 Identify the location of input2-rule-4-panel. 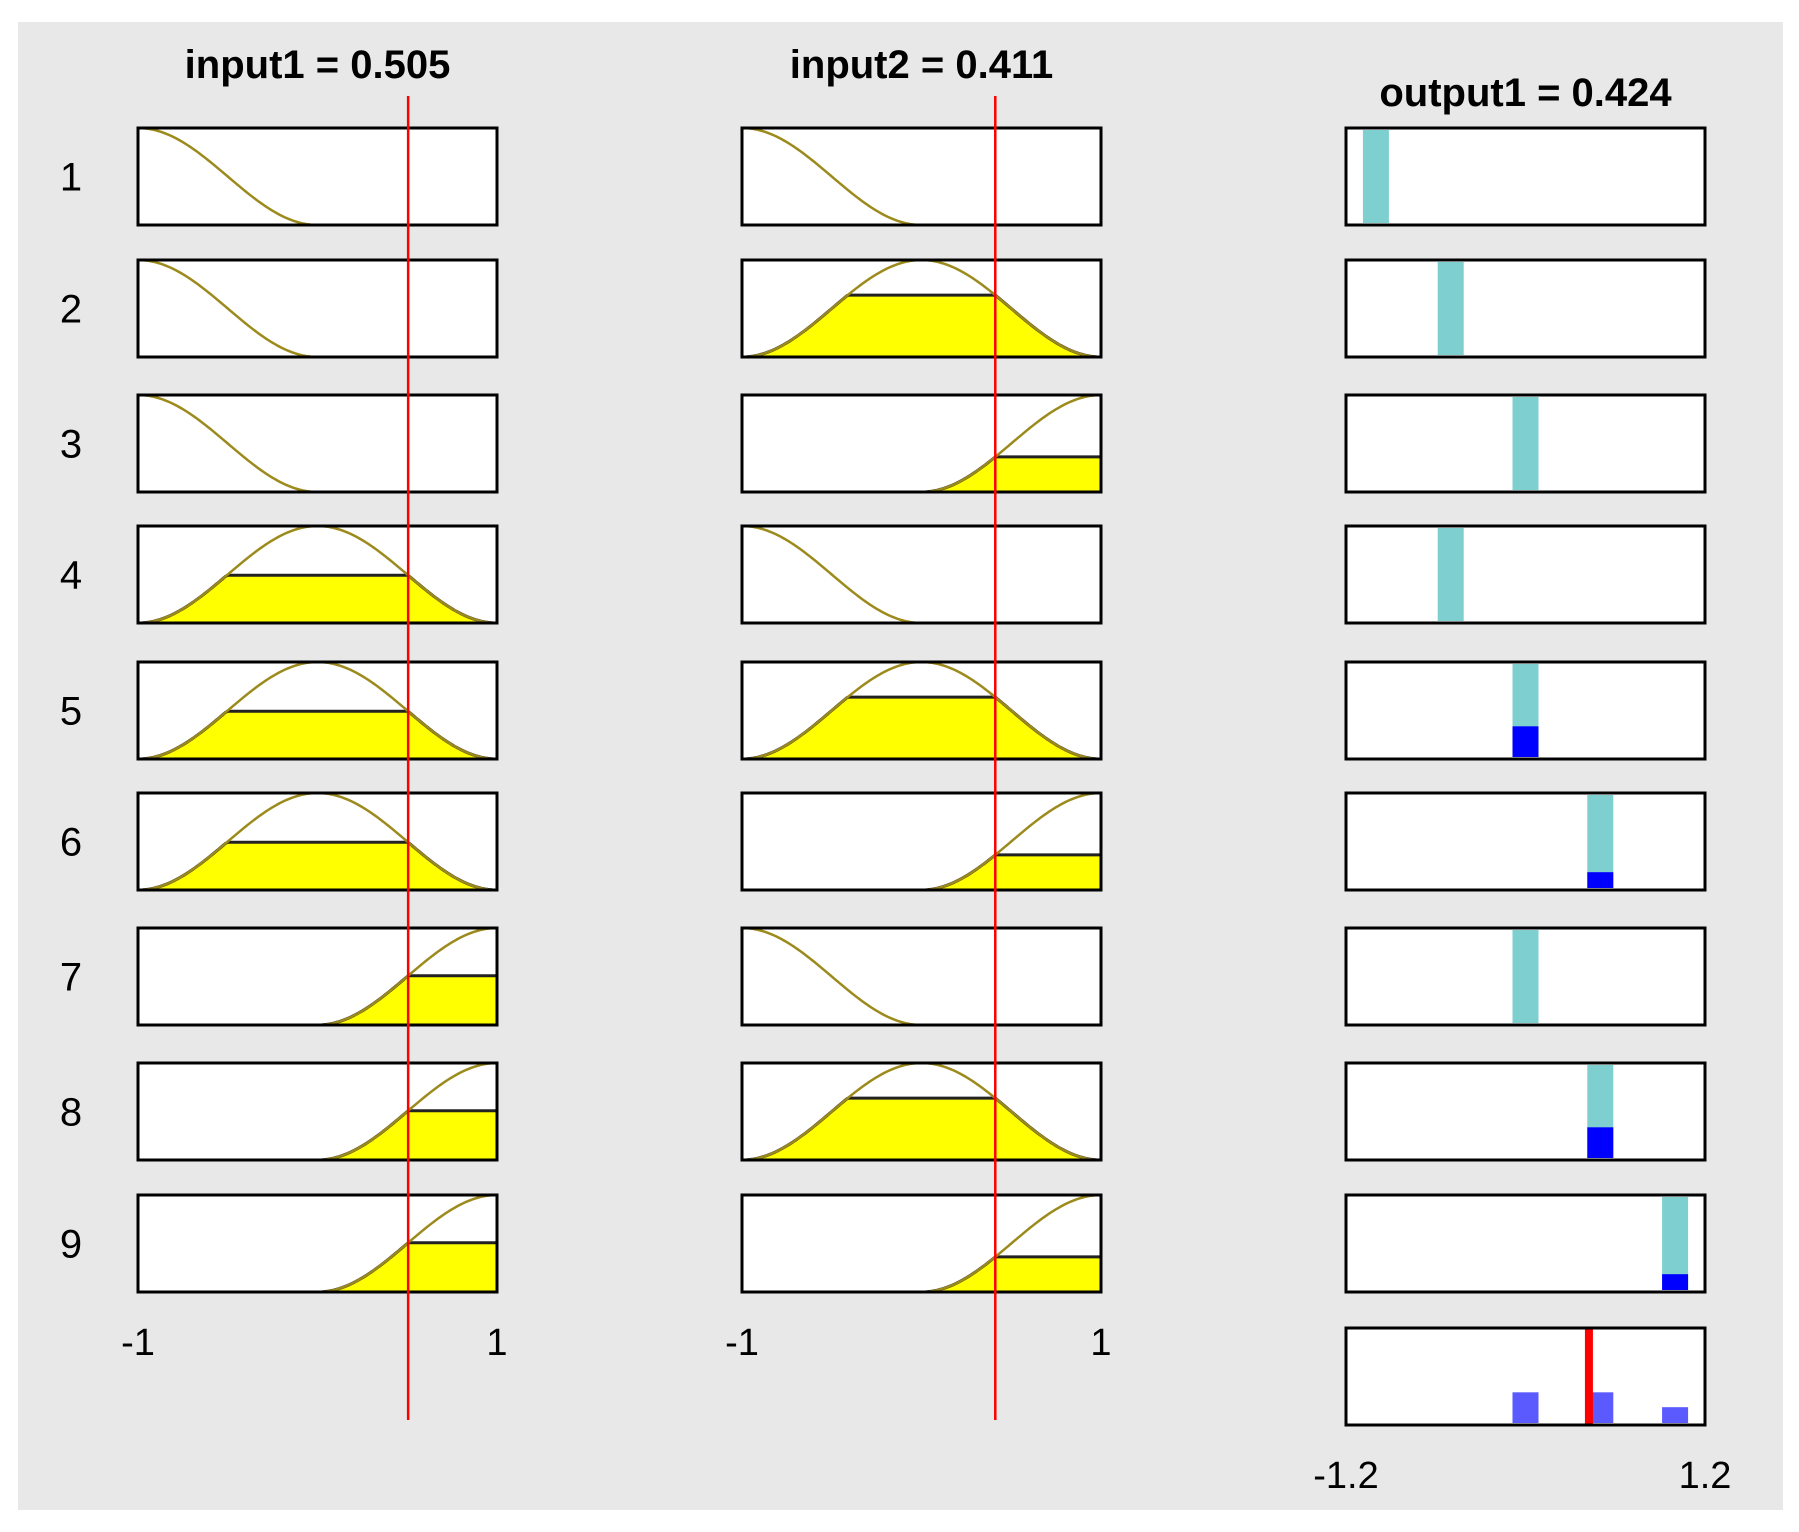
(921, 574).